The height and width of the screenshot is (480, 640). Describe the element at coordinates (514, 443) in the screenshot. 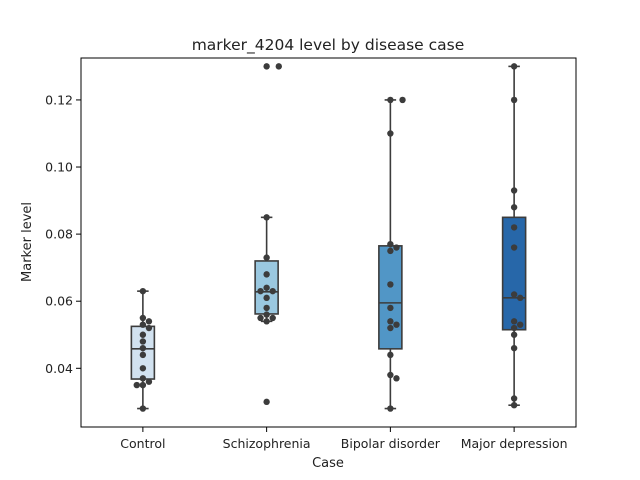

I see `x-tick-label: Major depression` at that location.